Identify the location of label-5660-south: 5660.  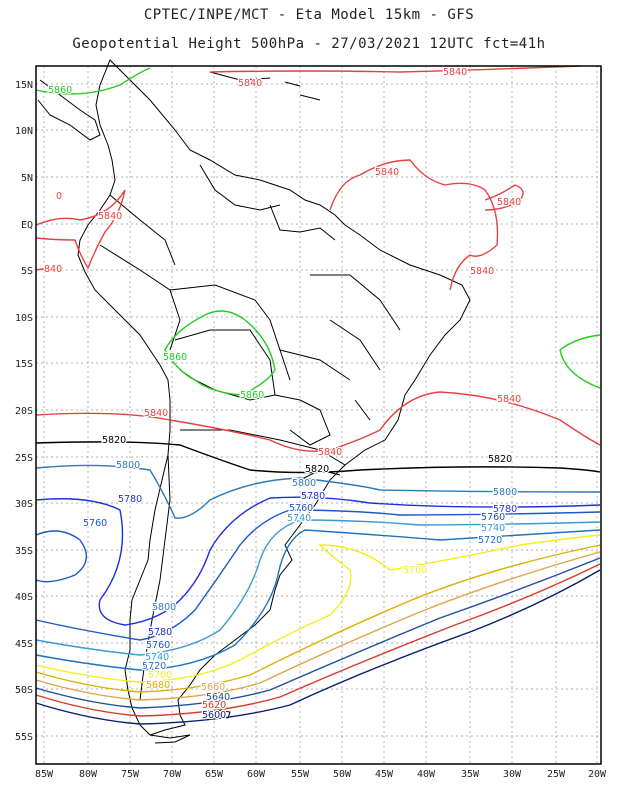
(213, 687).